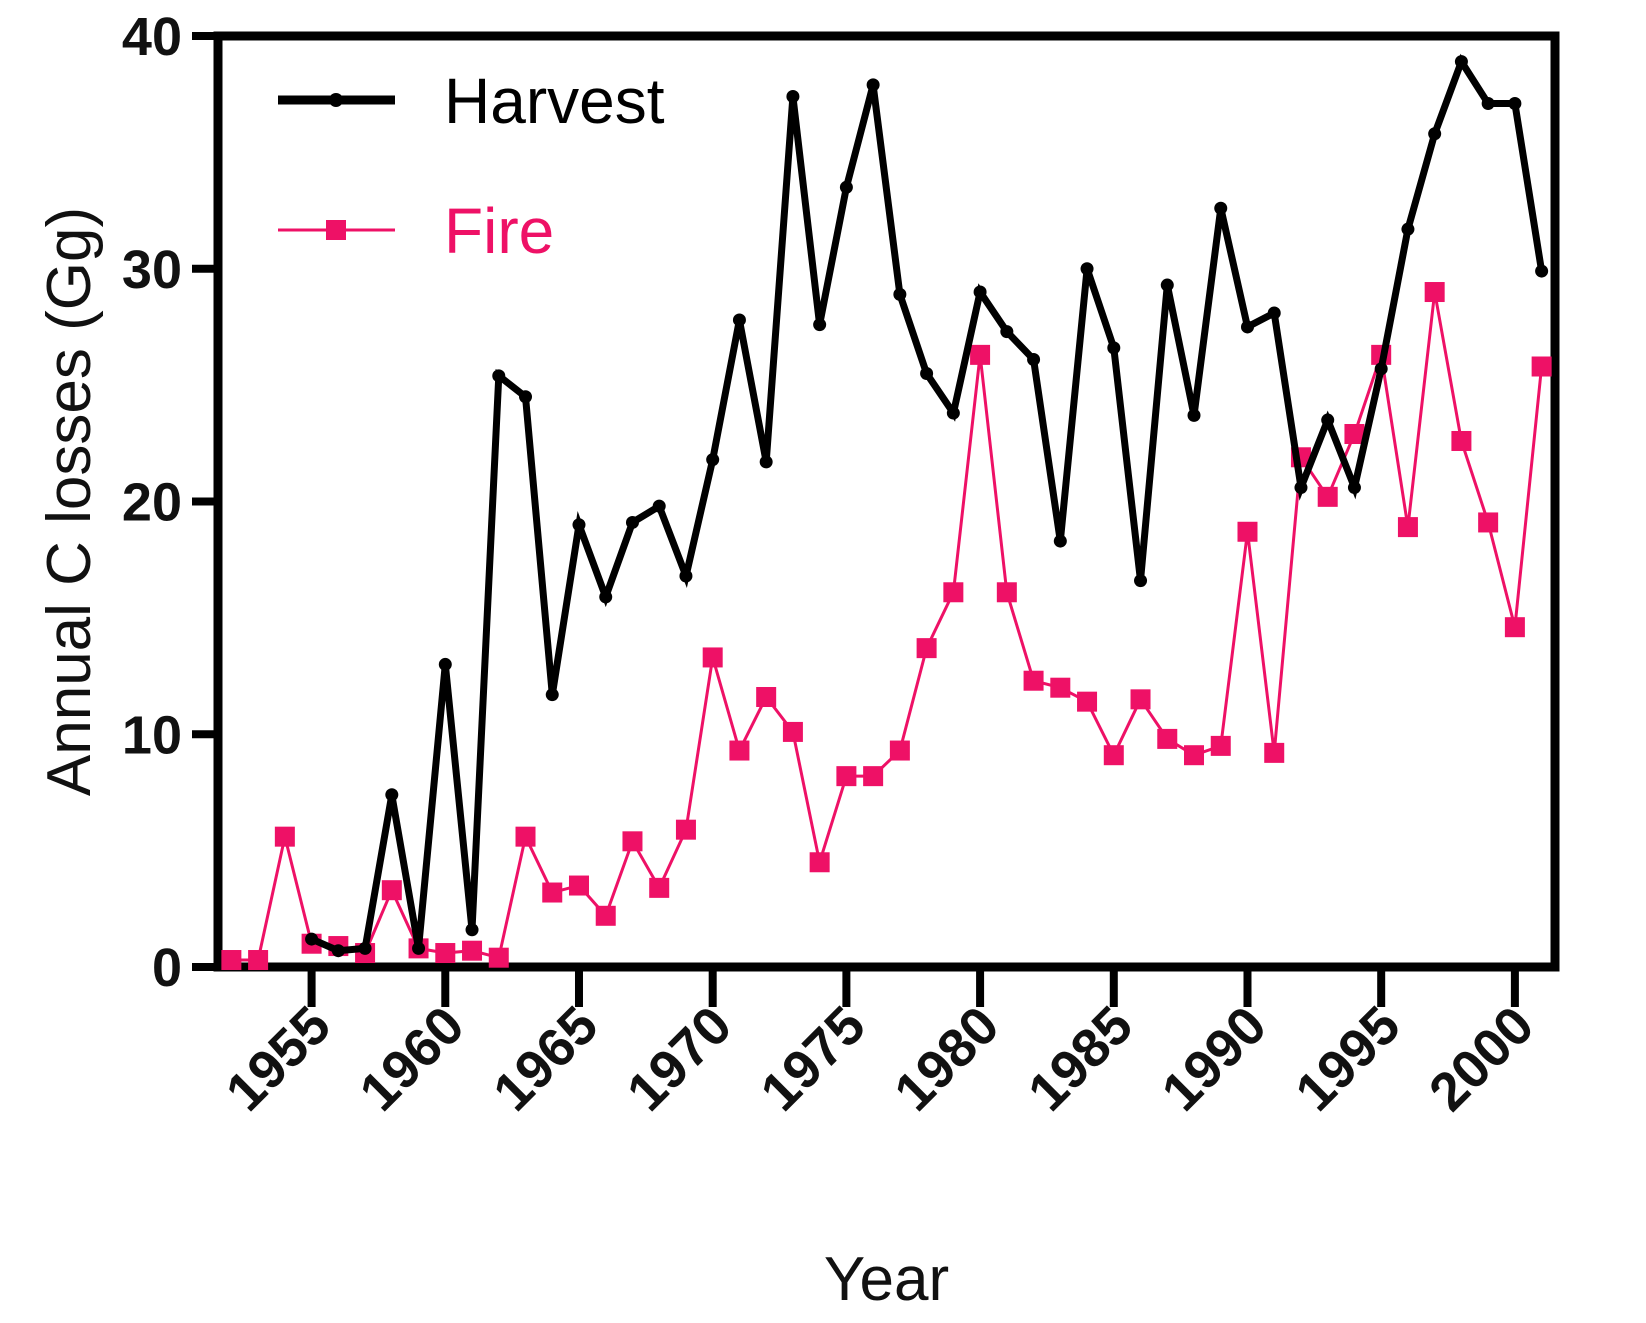 This screenshot has width=1646, height=1323. Describe the element at coordinates (152, 735) in the screenshot. I see `y-tick-label: 10` at that location.